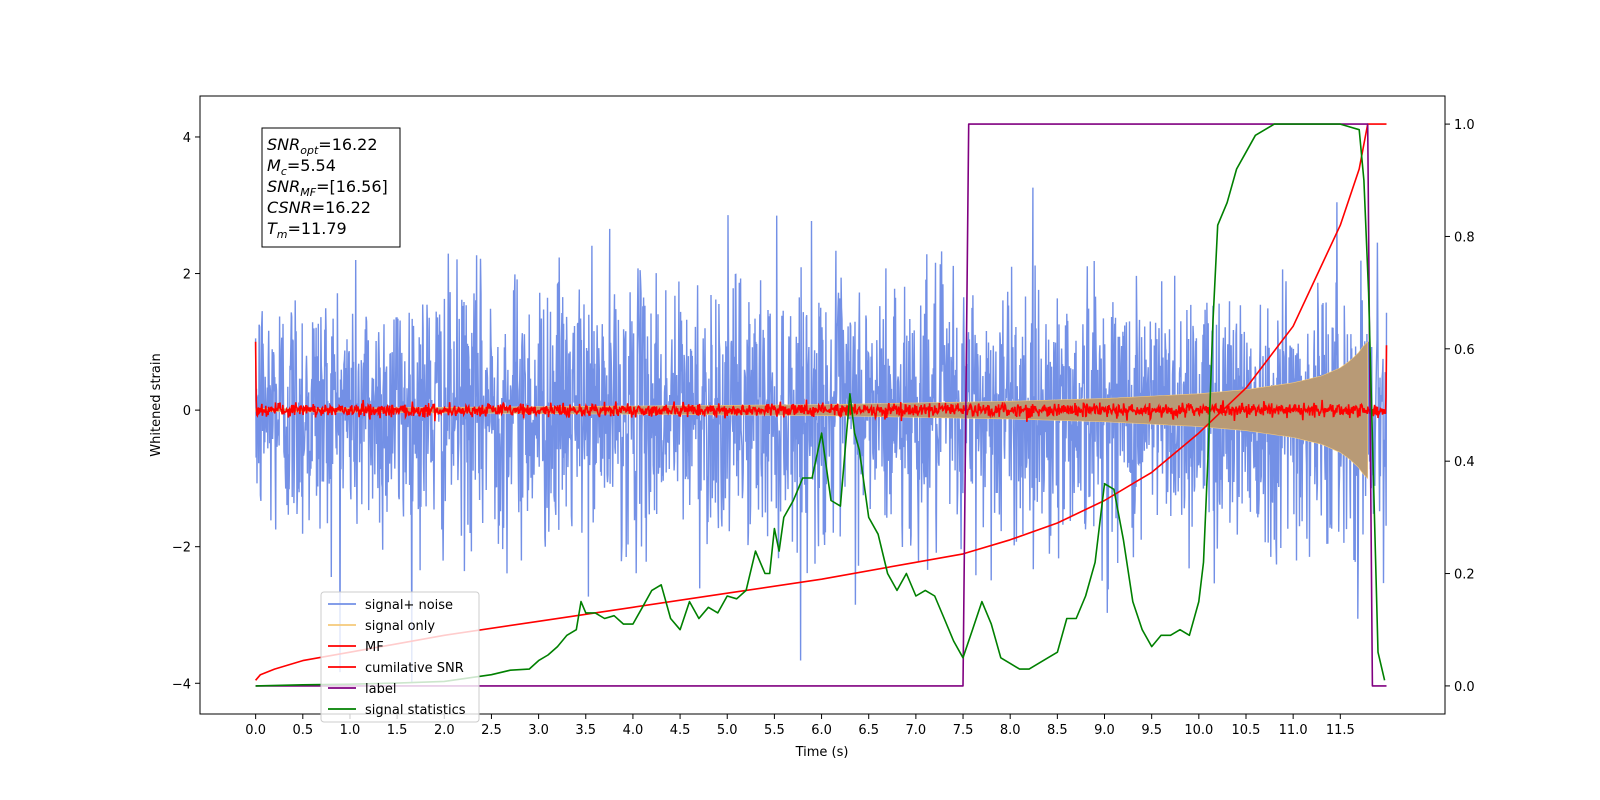 The height and width of the screenshot is (800, 1600). I want to click on x-tick-label: 2.0, so click(444, 730).